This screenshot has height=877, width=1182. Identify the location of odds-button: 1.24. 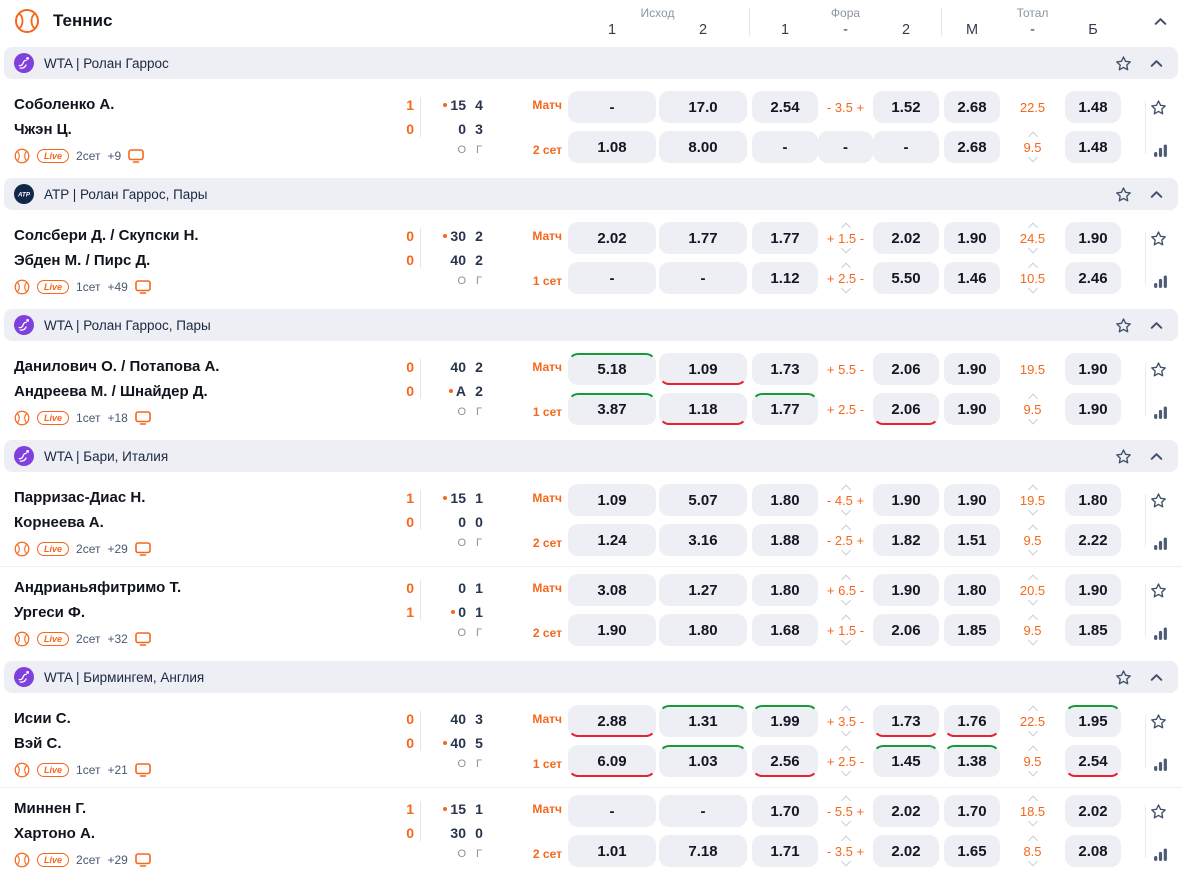
(612, 540).